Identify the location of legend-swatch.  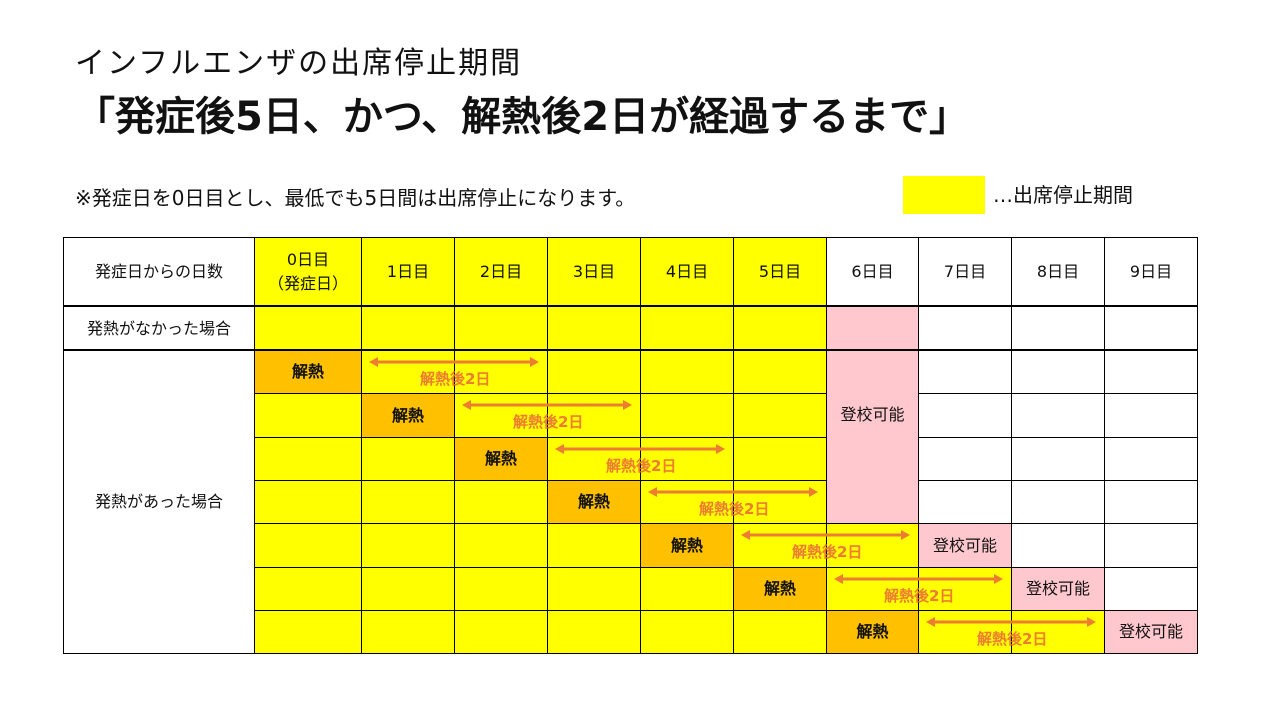
(944, 195).